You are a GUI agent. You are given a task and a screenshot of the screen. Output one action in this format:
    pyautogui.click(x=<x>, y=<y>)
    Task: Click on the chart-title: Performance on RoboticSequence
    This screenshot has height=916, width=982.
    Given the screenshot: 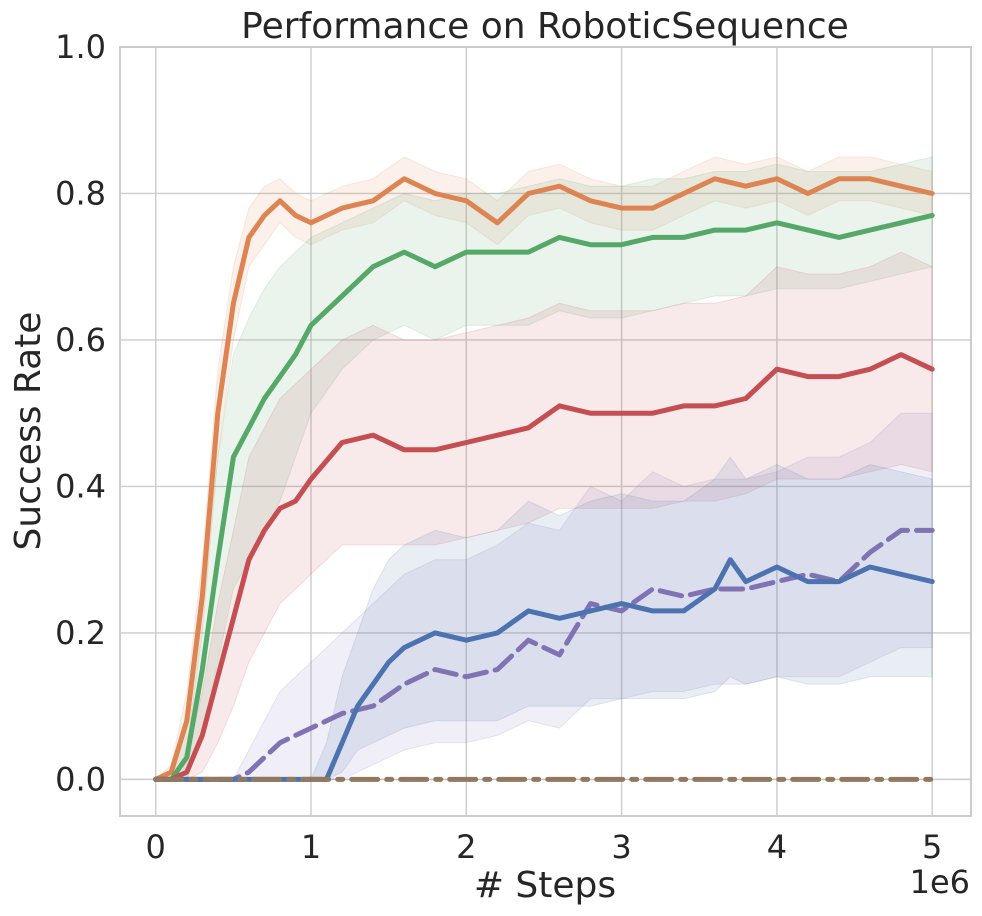 What is the action you would take?
    pyautogui.click(x=545, y=26)
    